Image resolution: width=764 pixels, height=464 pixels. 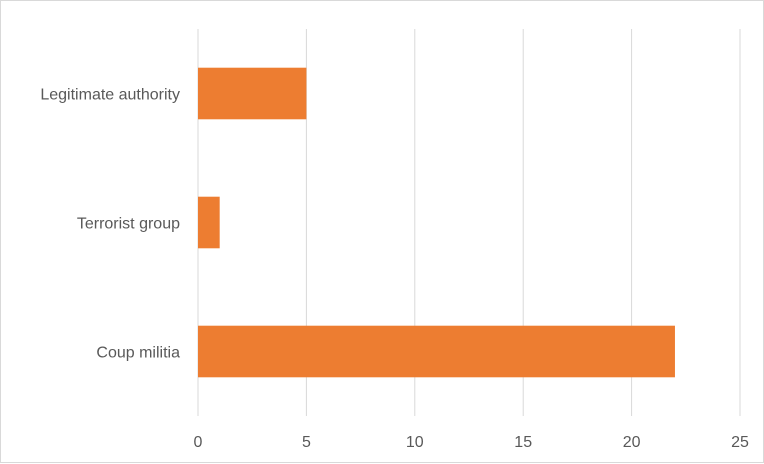 What do you see at coordinates (110, 95) in the screenshot?
I see `category-label-legitimate-authority: Legitimate authority` at bounding box center [110, 95].